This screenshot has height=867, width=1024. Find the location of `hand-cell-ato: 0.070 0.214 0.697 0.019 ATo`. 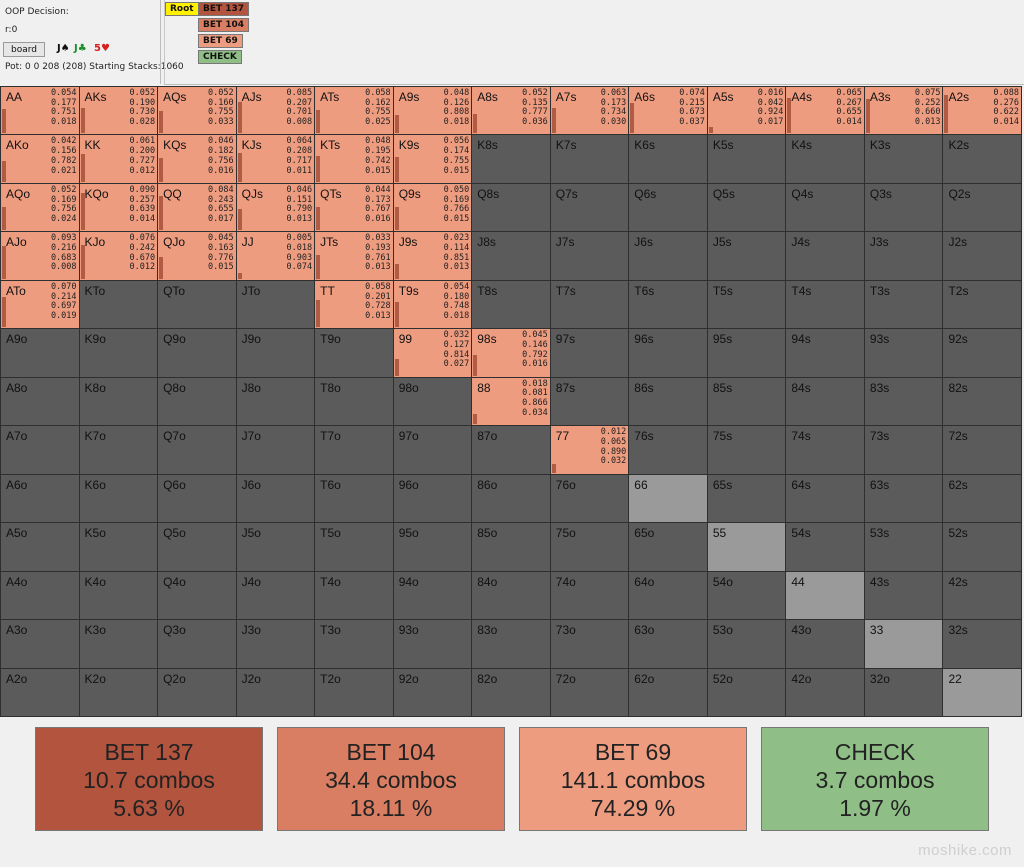

hand-cell-ato: 0.070 0.214 0.697 0.019 ATo is located at coordinates (40, 304).